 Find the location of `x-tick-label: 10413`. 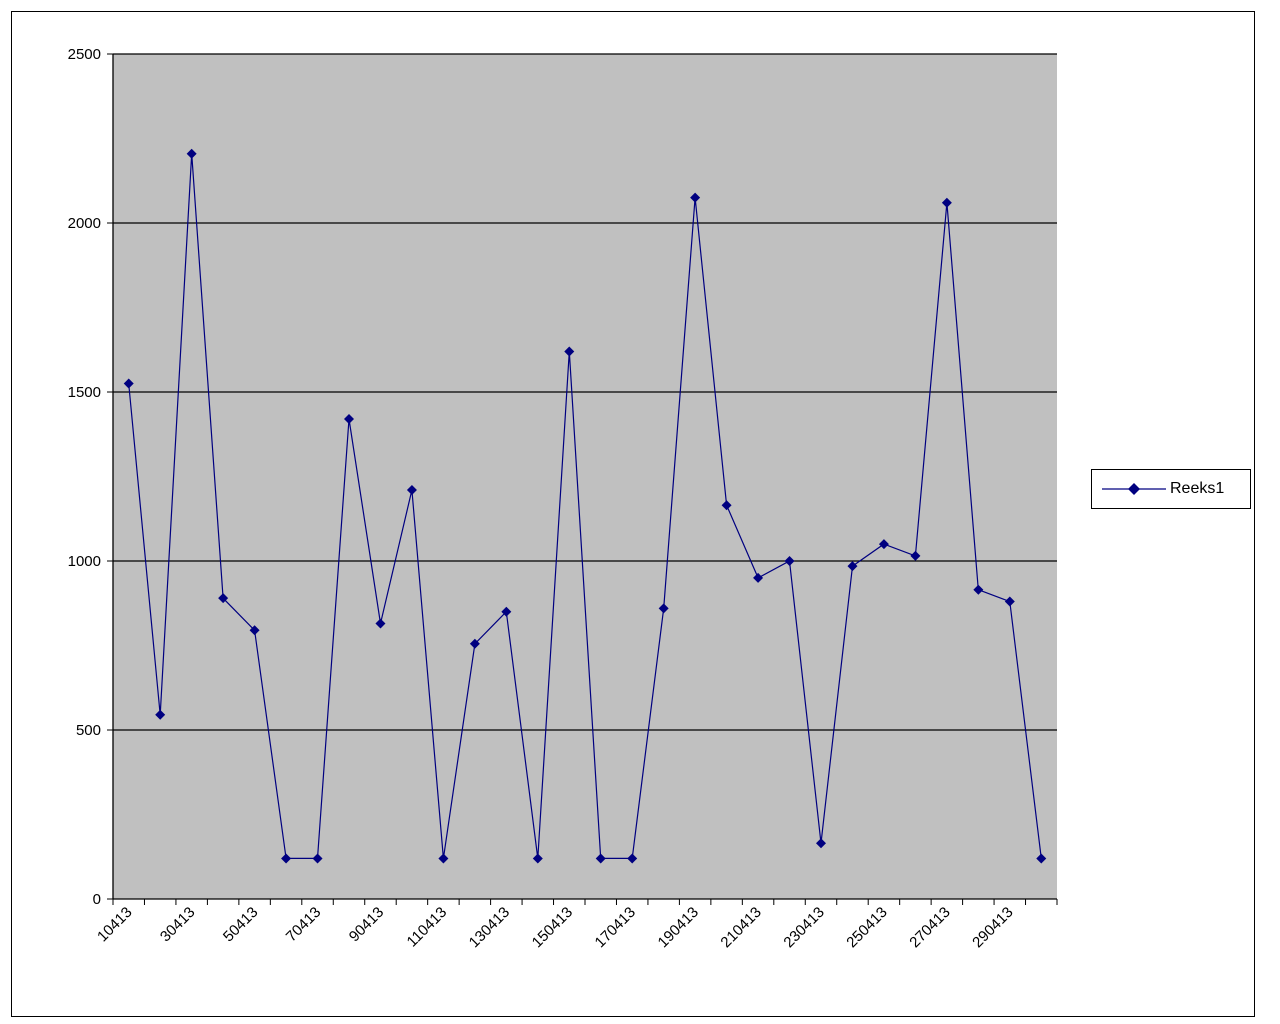

x-tick-label: 10413 is located at coordinates (115, 925).